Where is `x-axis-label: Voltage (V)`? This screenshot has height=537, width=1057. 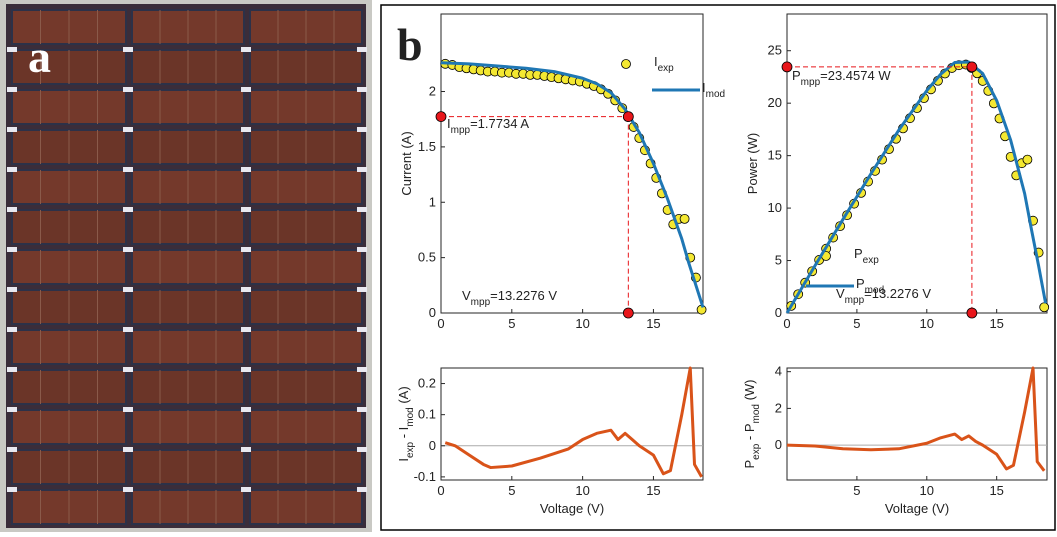
x-axis-label: Voltage (V) is located at coordinates (917, 508).